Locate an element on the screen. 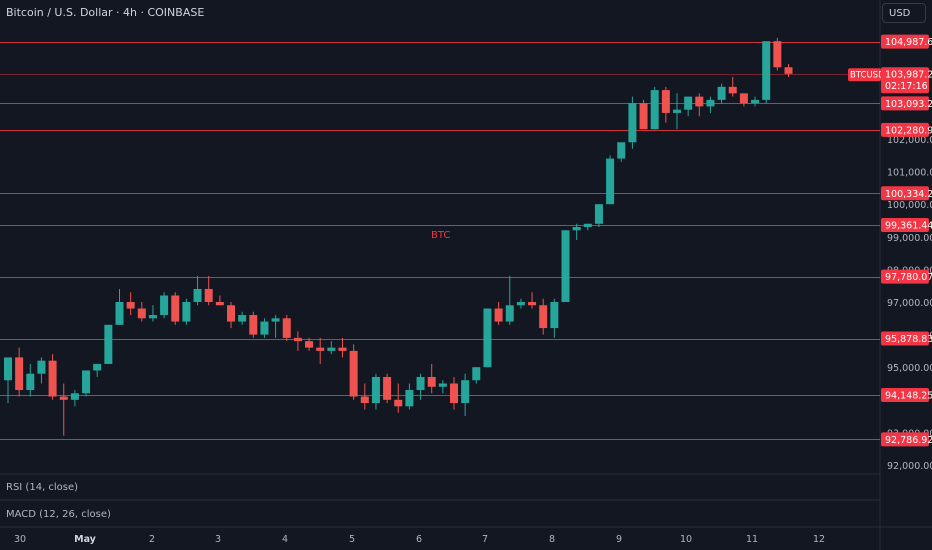  price-tick-label: 92,000.00 is located at coordinates (909, 466).